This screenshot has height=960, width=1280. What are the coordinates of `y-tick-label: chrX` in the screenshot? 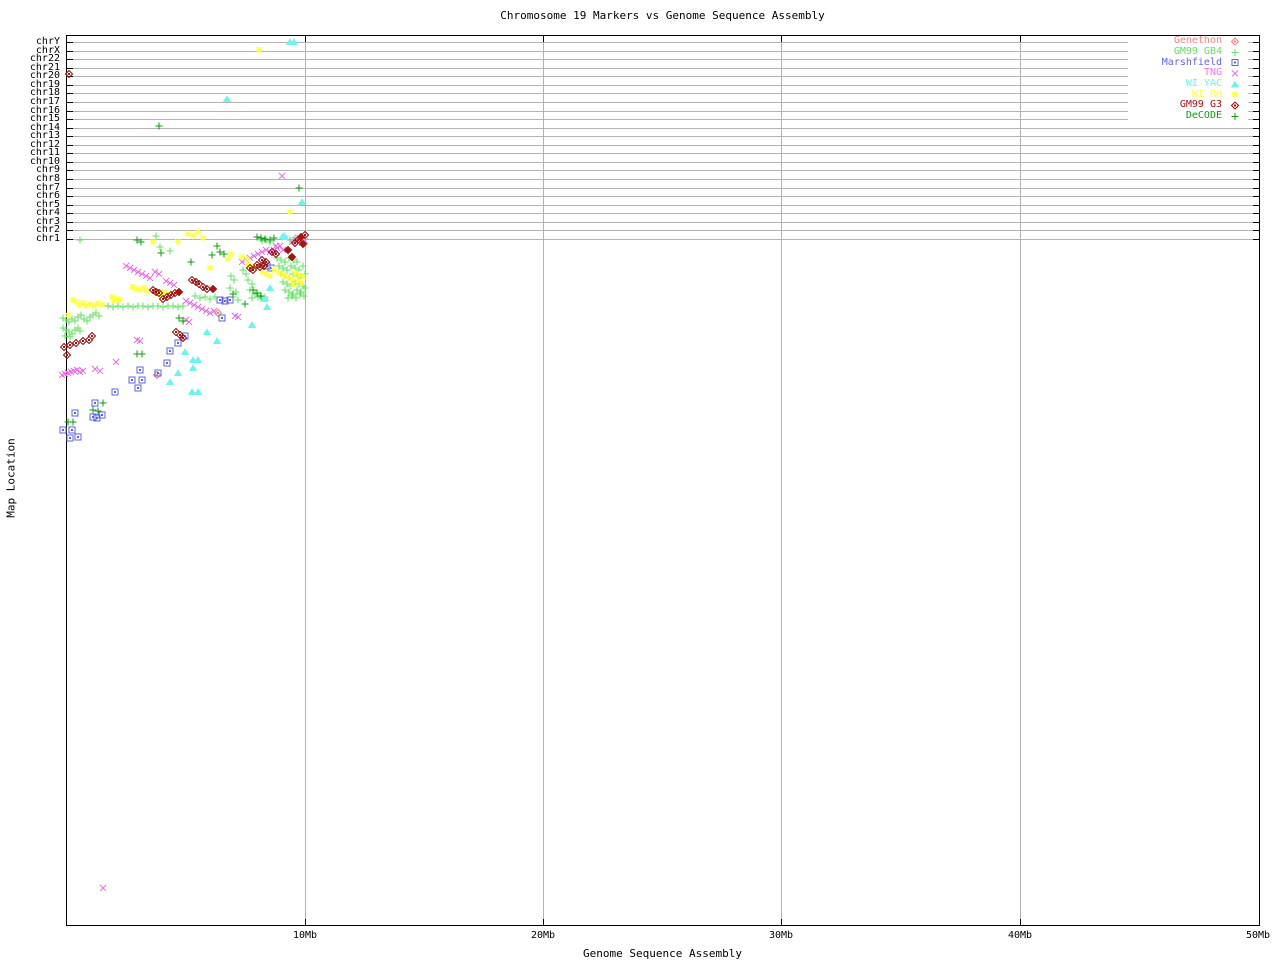 It's located at (47, 50).